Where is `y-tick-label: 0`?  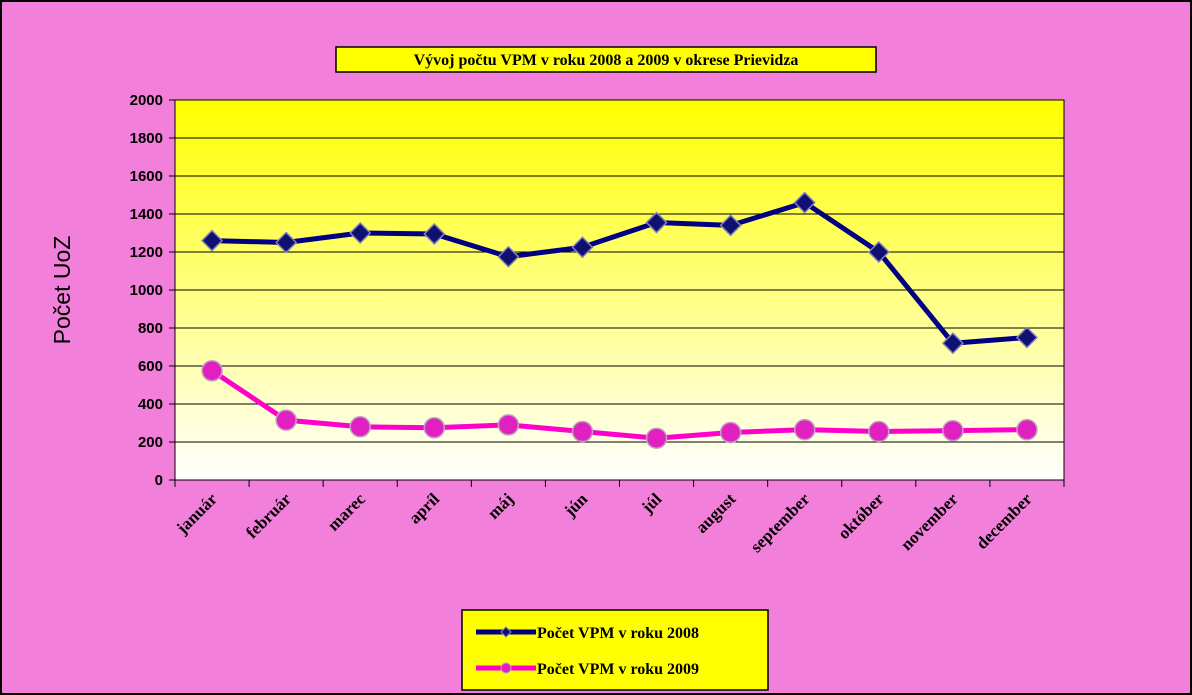
y-tick-label: 0 is located at coordinates (159, 480).